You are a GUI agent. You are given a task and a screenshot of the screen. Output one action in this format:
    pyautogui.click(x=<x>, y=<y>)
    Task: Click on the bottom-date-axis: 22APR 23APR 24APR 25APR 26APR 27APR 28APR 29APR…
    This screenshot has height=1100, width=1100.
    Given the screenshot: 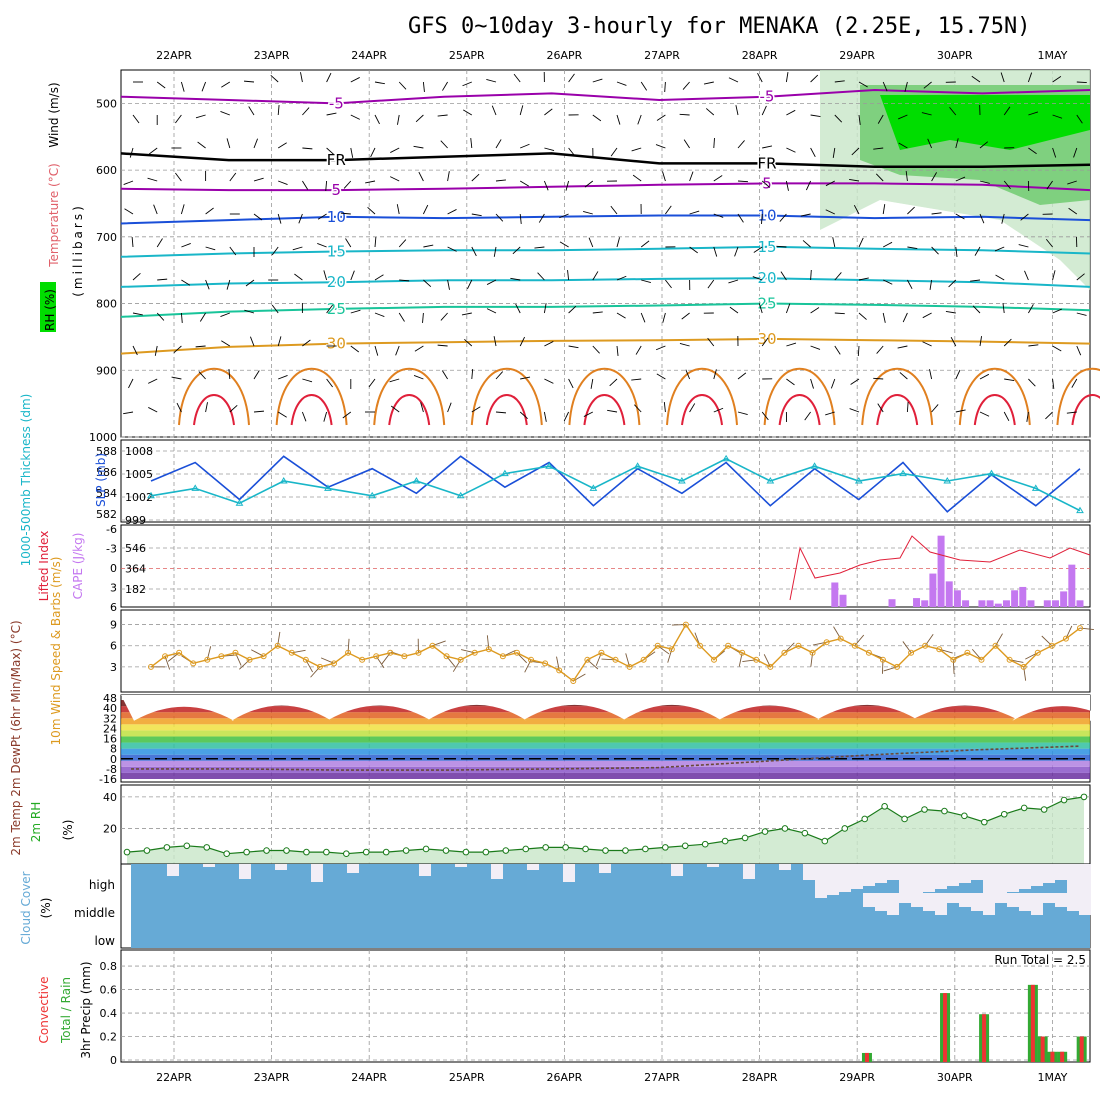 What is the action you would take?
    pyautogui.click(x=612, y=1077)
    